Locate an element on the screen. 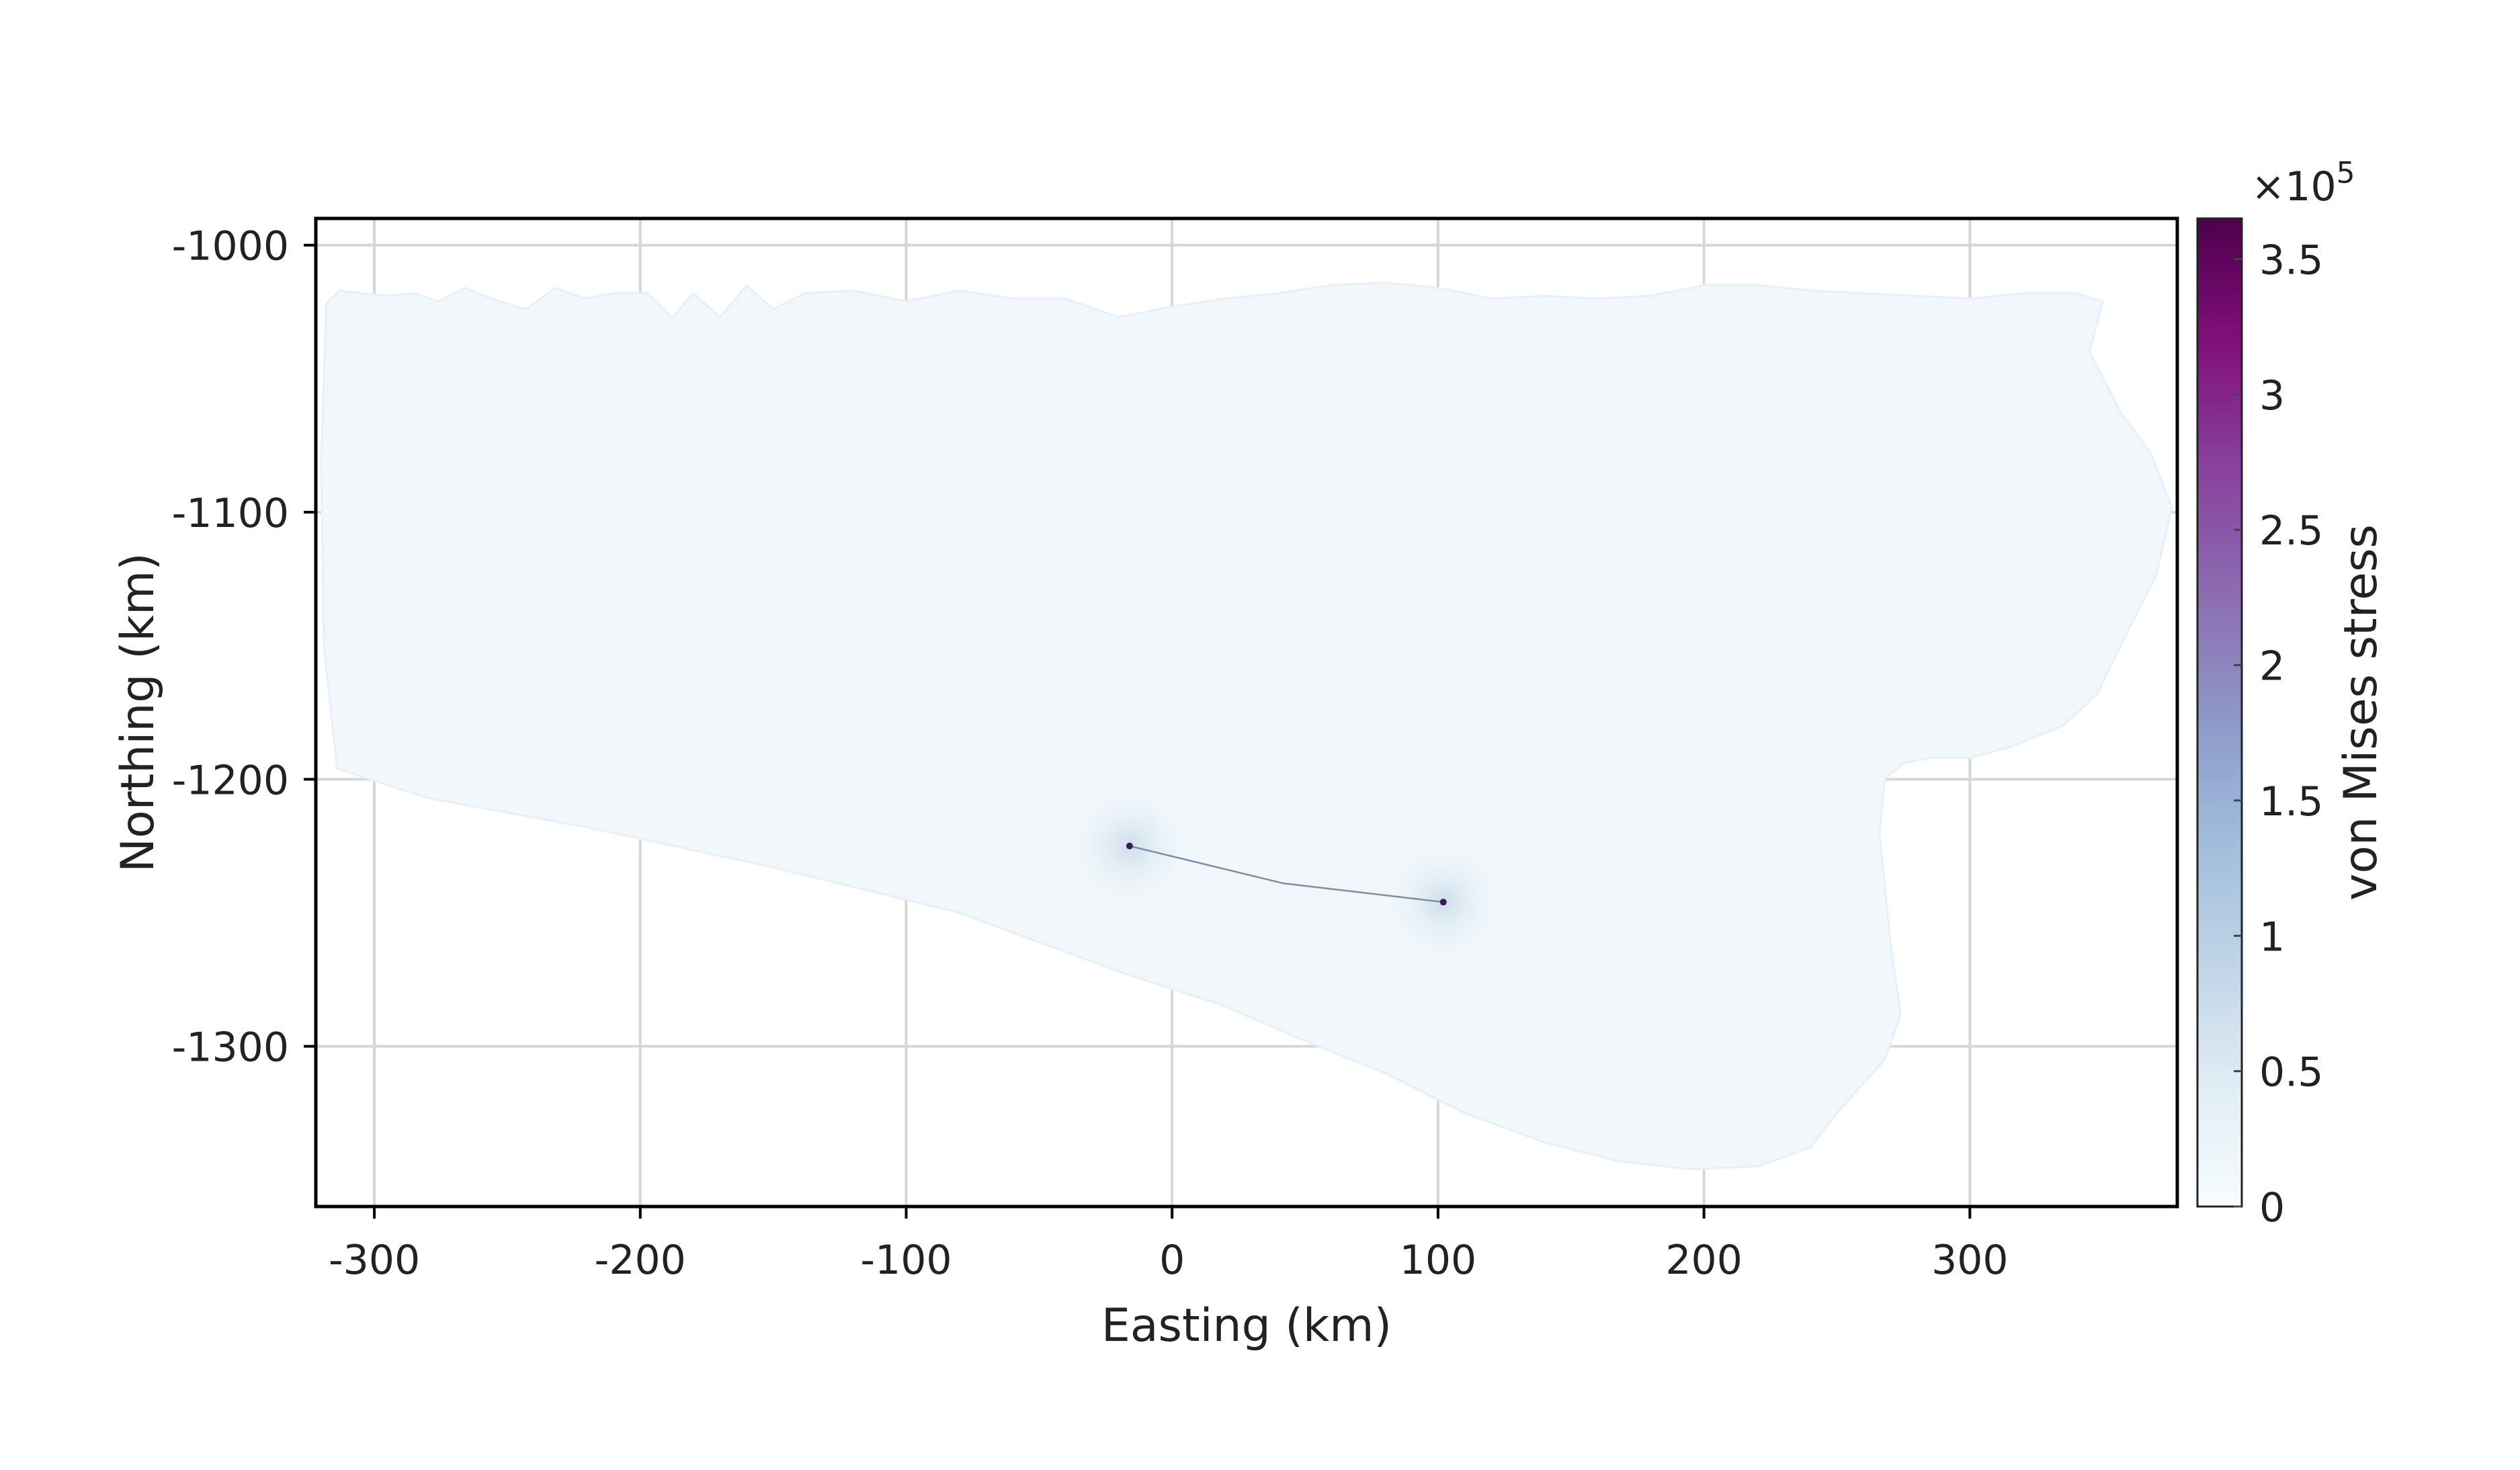 This screenshot has width=2520, height=1470. colorbar-multiplier-exponent: 5 is located at coordinates (2346, 173).